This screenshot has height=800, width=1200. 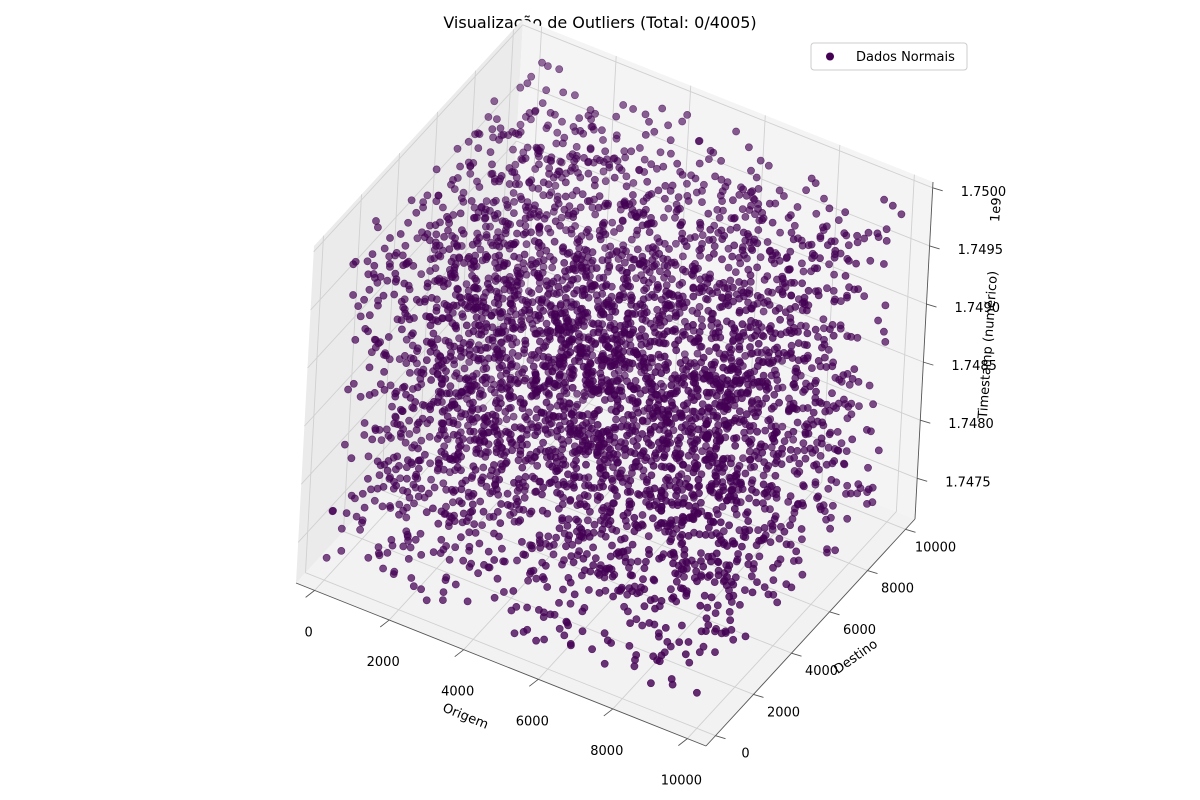 I want to click on z-tick-mark, so click(x=922, y=479).